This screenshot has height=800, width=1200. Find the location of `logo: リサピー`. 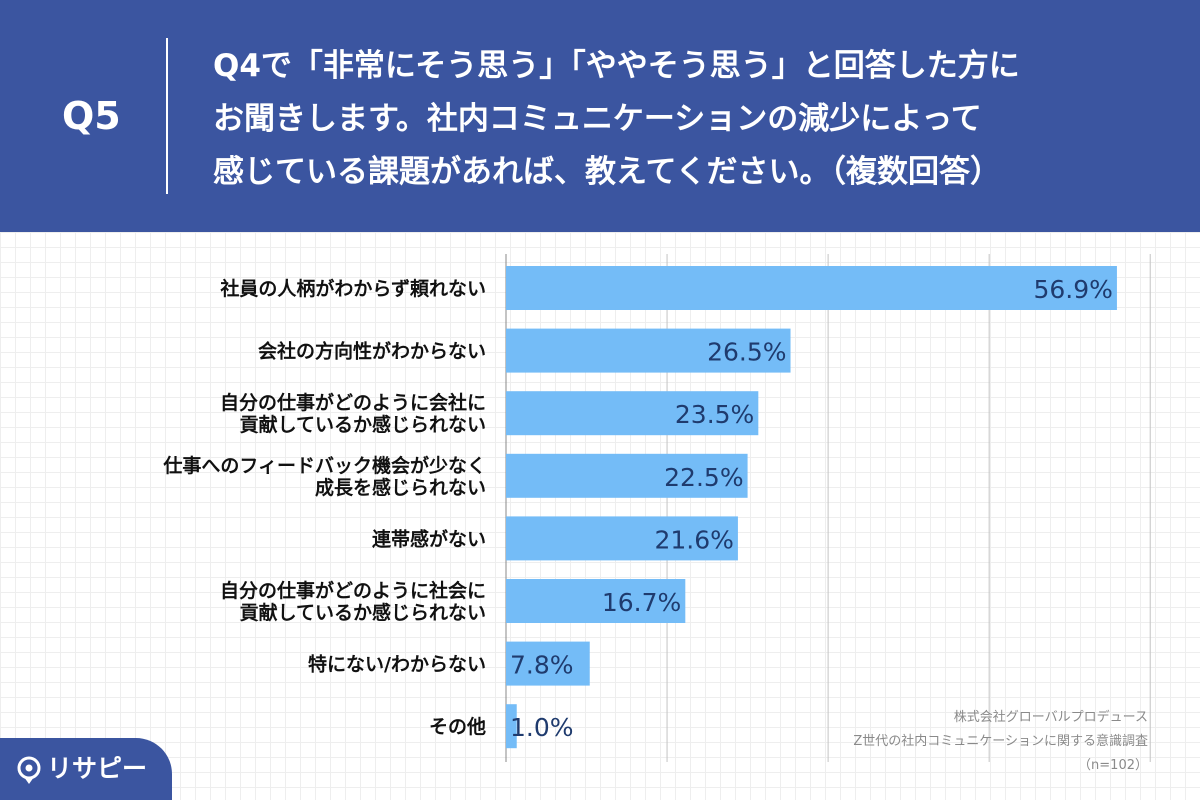

logo: リサピー is located at coordinates (86, 769).